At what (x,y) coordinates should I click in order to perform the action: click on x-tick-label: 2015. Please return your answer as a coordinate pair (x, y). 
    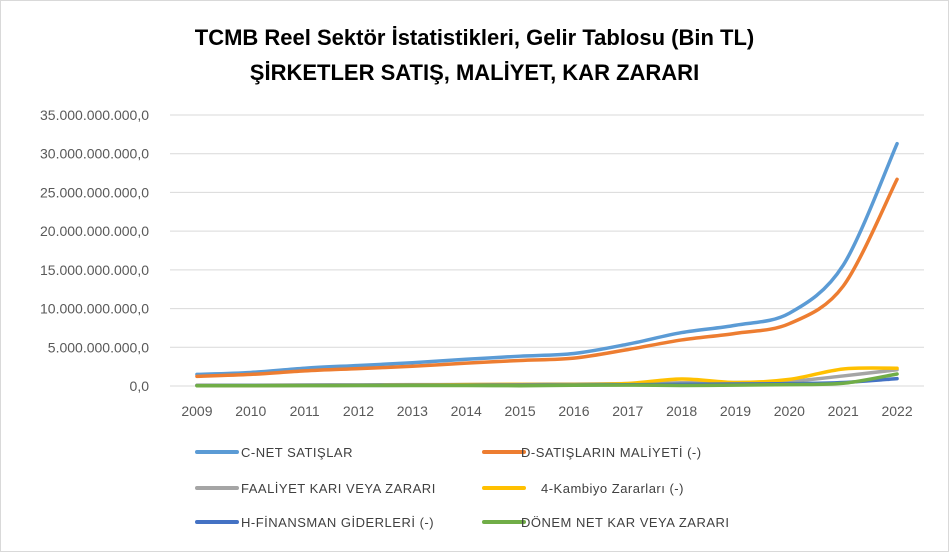
    Looking at the image, I should click on (519, 411).